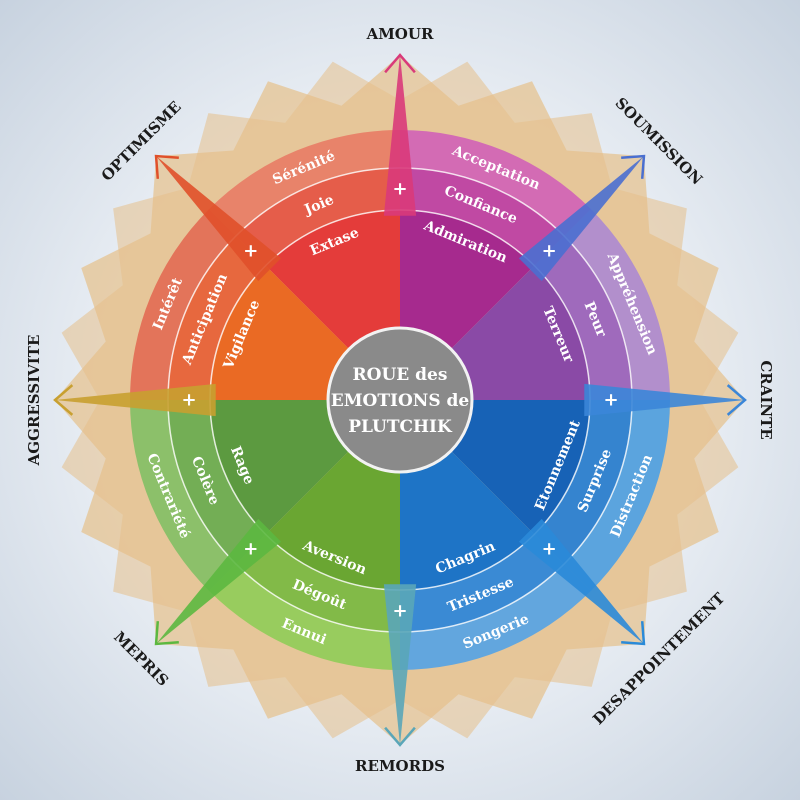 This screenshot has height=800, width=800. I want to click on dyad-label: REMORDS, so click(400, 766).